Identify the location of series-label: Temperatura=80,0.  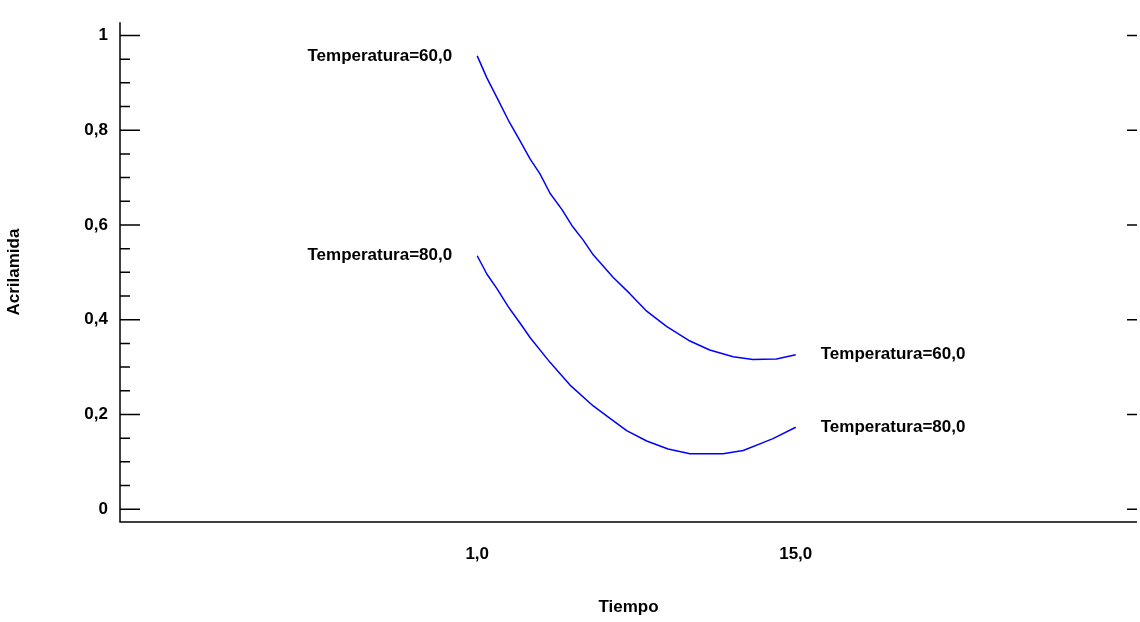
(893, 426).